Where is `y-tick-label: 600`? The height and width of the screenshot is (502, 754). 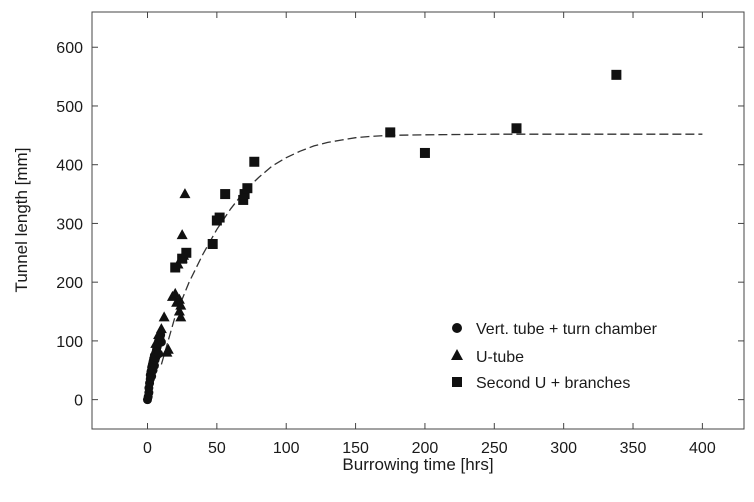
y-tick-label: 600 is located at coordinates (69, 48).